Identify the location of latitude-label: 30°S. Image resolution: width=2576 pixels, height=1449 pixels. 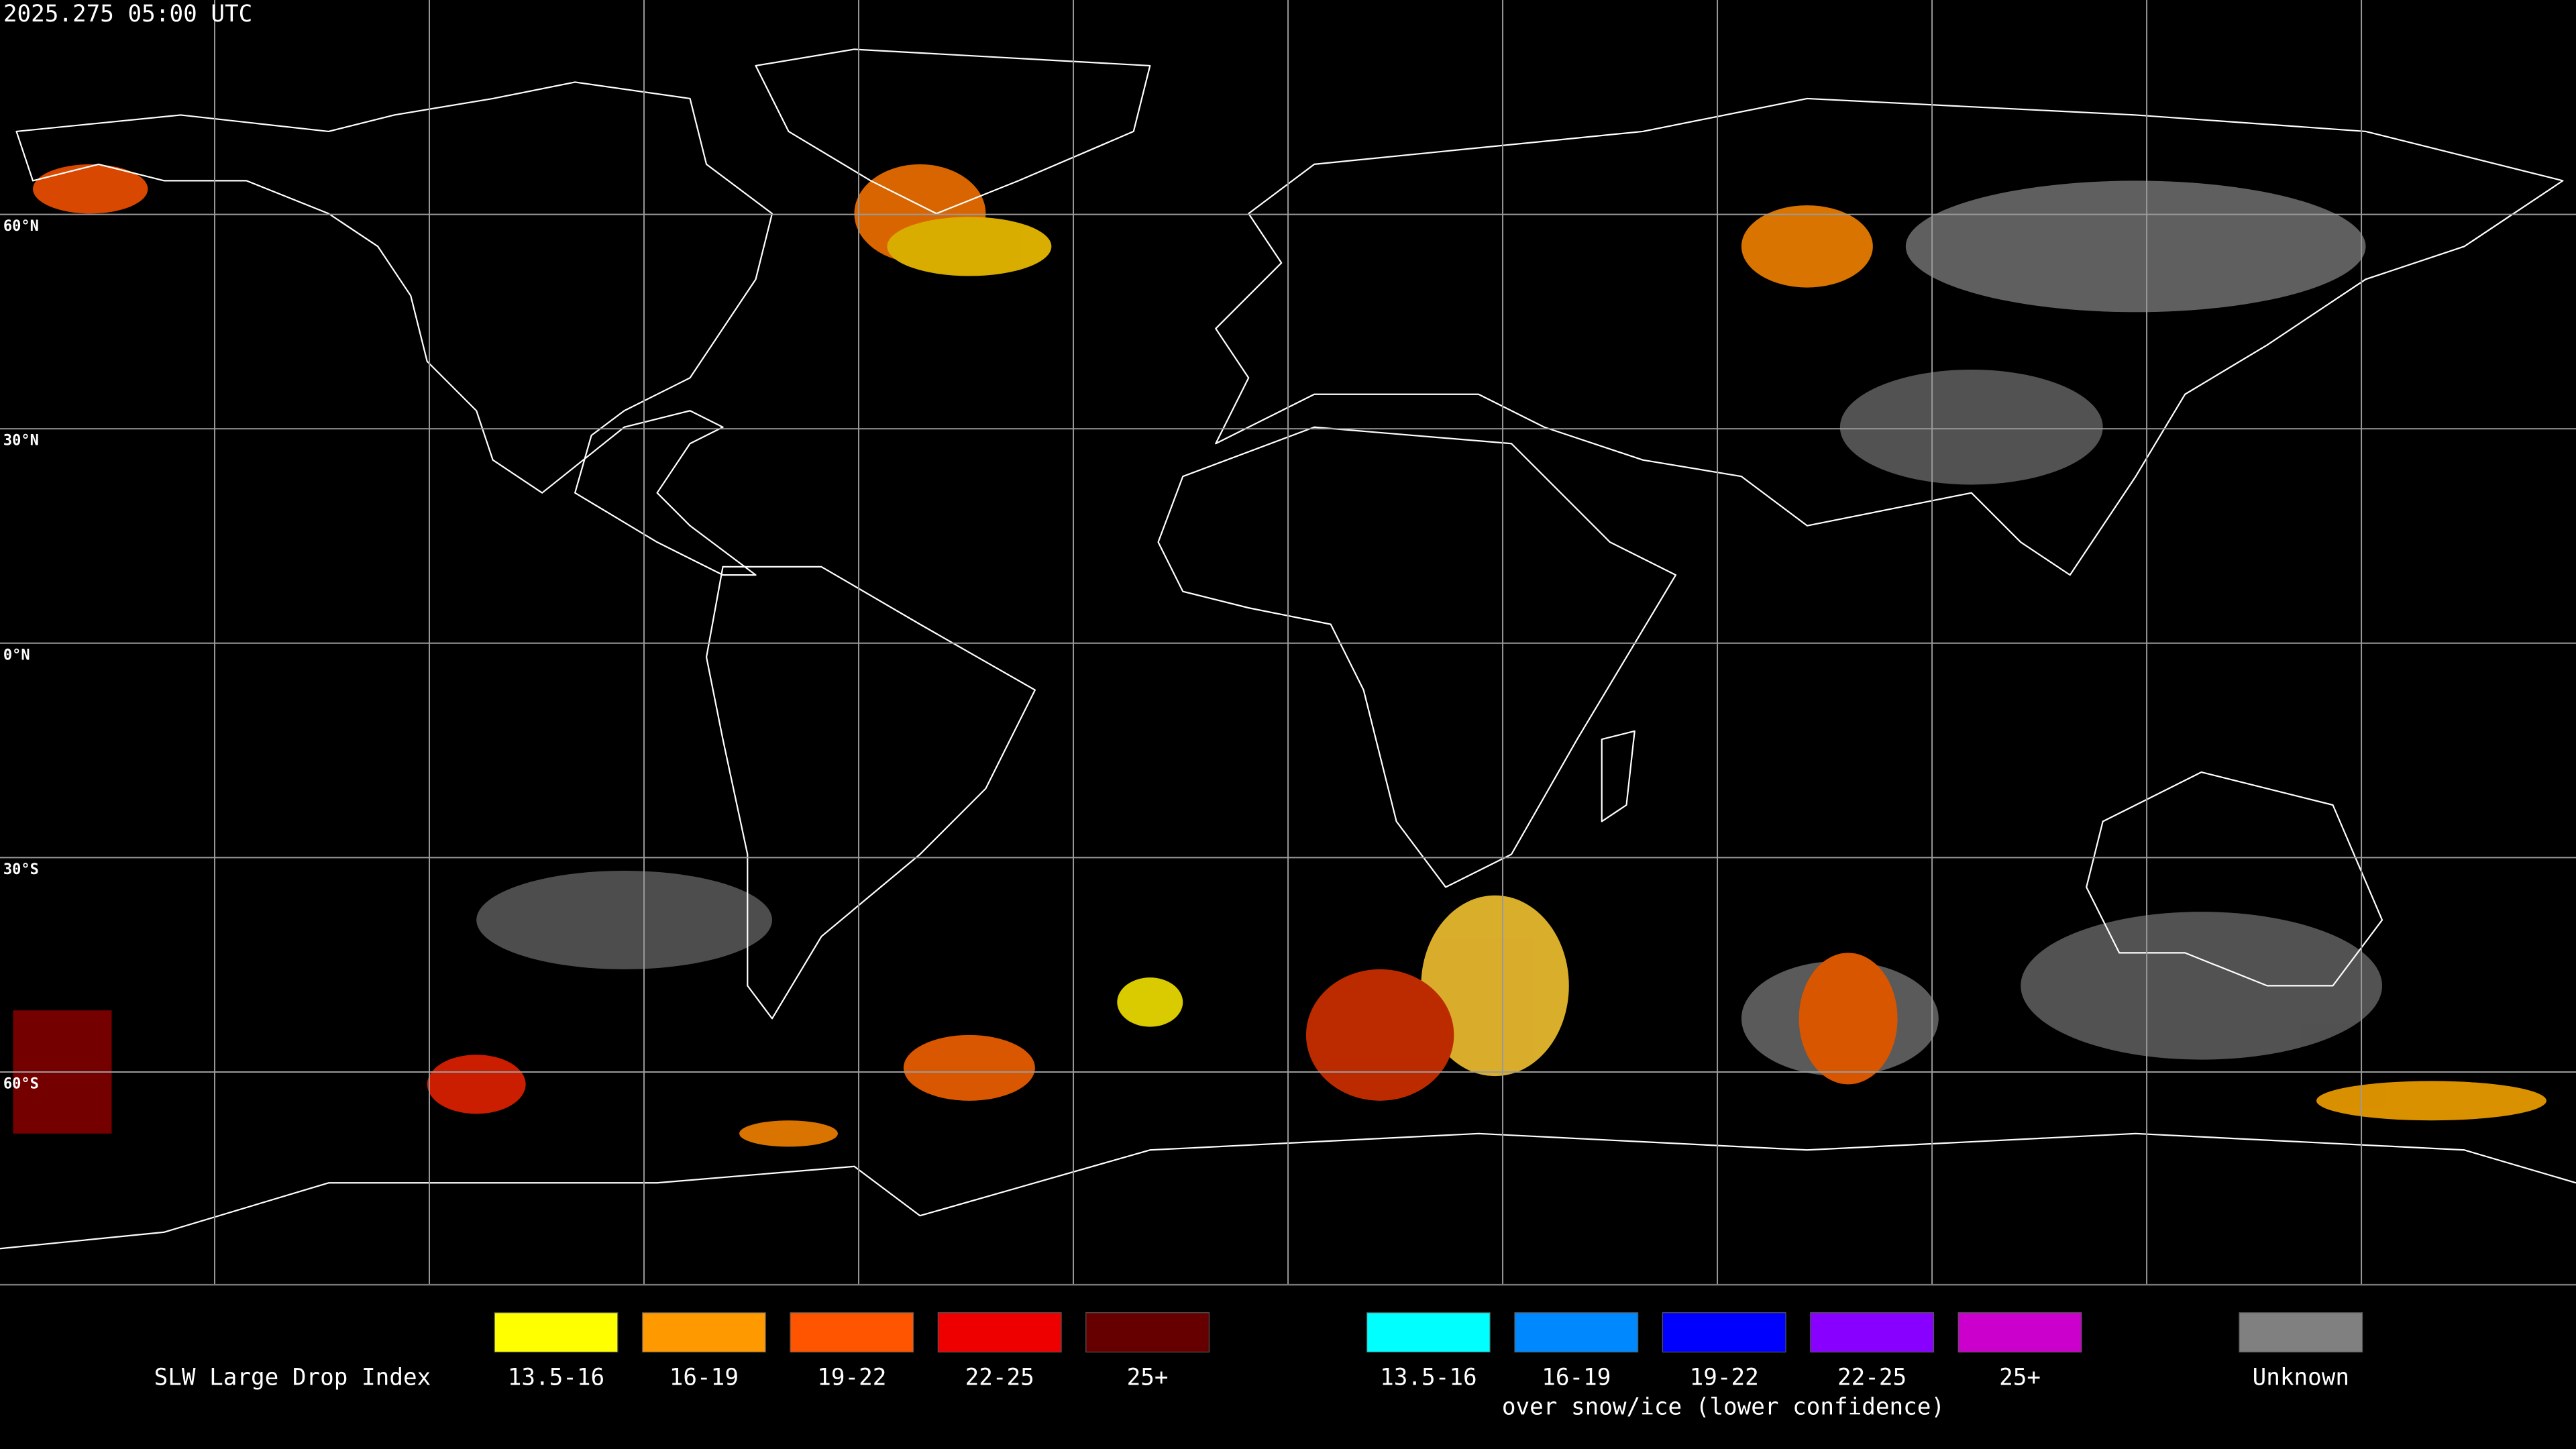
(21, 869).